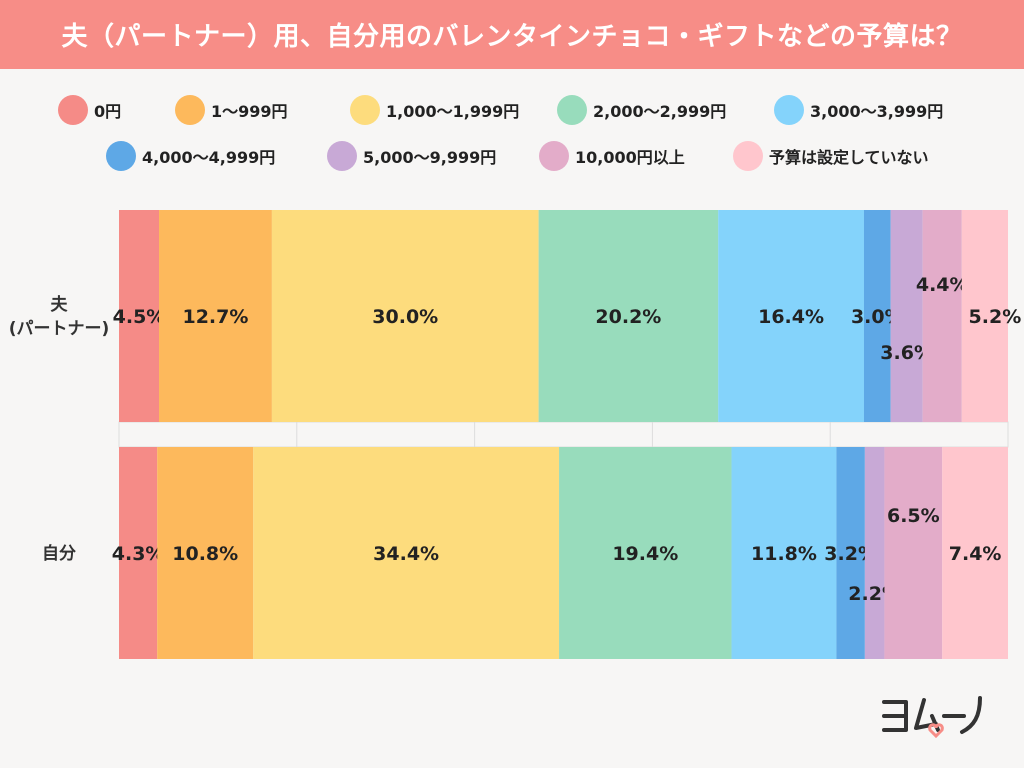 Image resolution: width=1024 pixels, height=768 pixels. What do you see at coordinates (512, 34) in the screenshot?
I see `chart-title: 夫（パートナー）用、自分用のバレンタインチョコ・ギフトなどの予算は？` at bounding box center [512, 34].